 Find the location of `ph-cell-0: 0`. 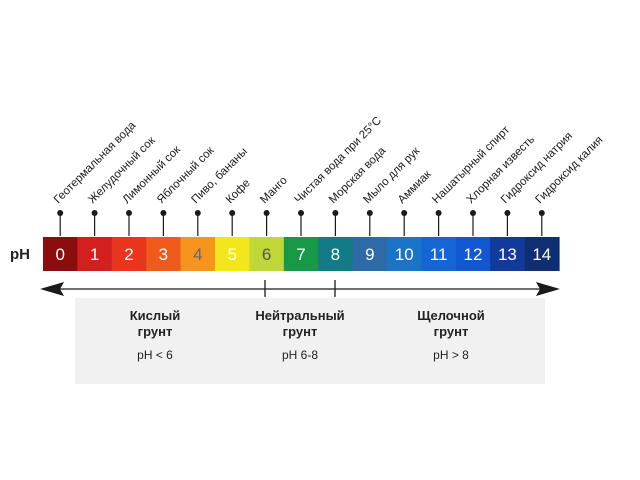

ph-cell-0: 0 is located at coordinates (60, 254).